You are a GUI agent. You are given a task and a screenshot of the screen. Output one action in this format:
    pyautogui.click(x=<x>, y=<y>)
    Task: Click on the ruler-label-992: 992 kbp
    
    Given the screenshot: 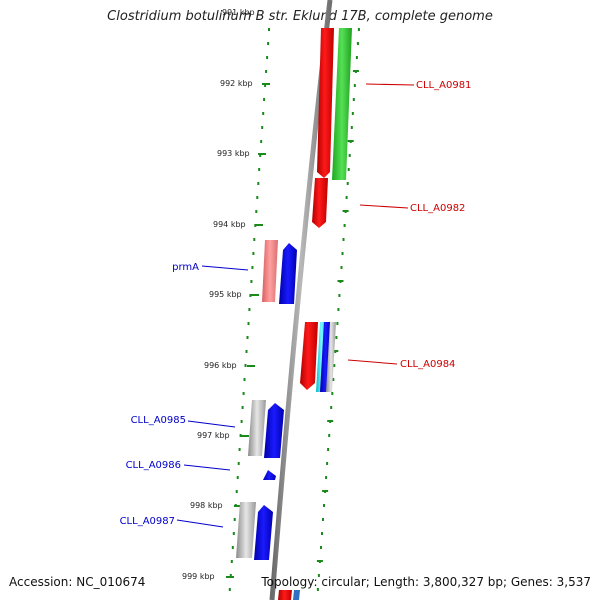 What is the action you would take?
    pyautogui.click(x=236, y=83)
    